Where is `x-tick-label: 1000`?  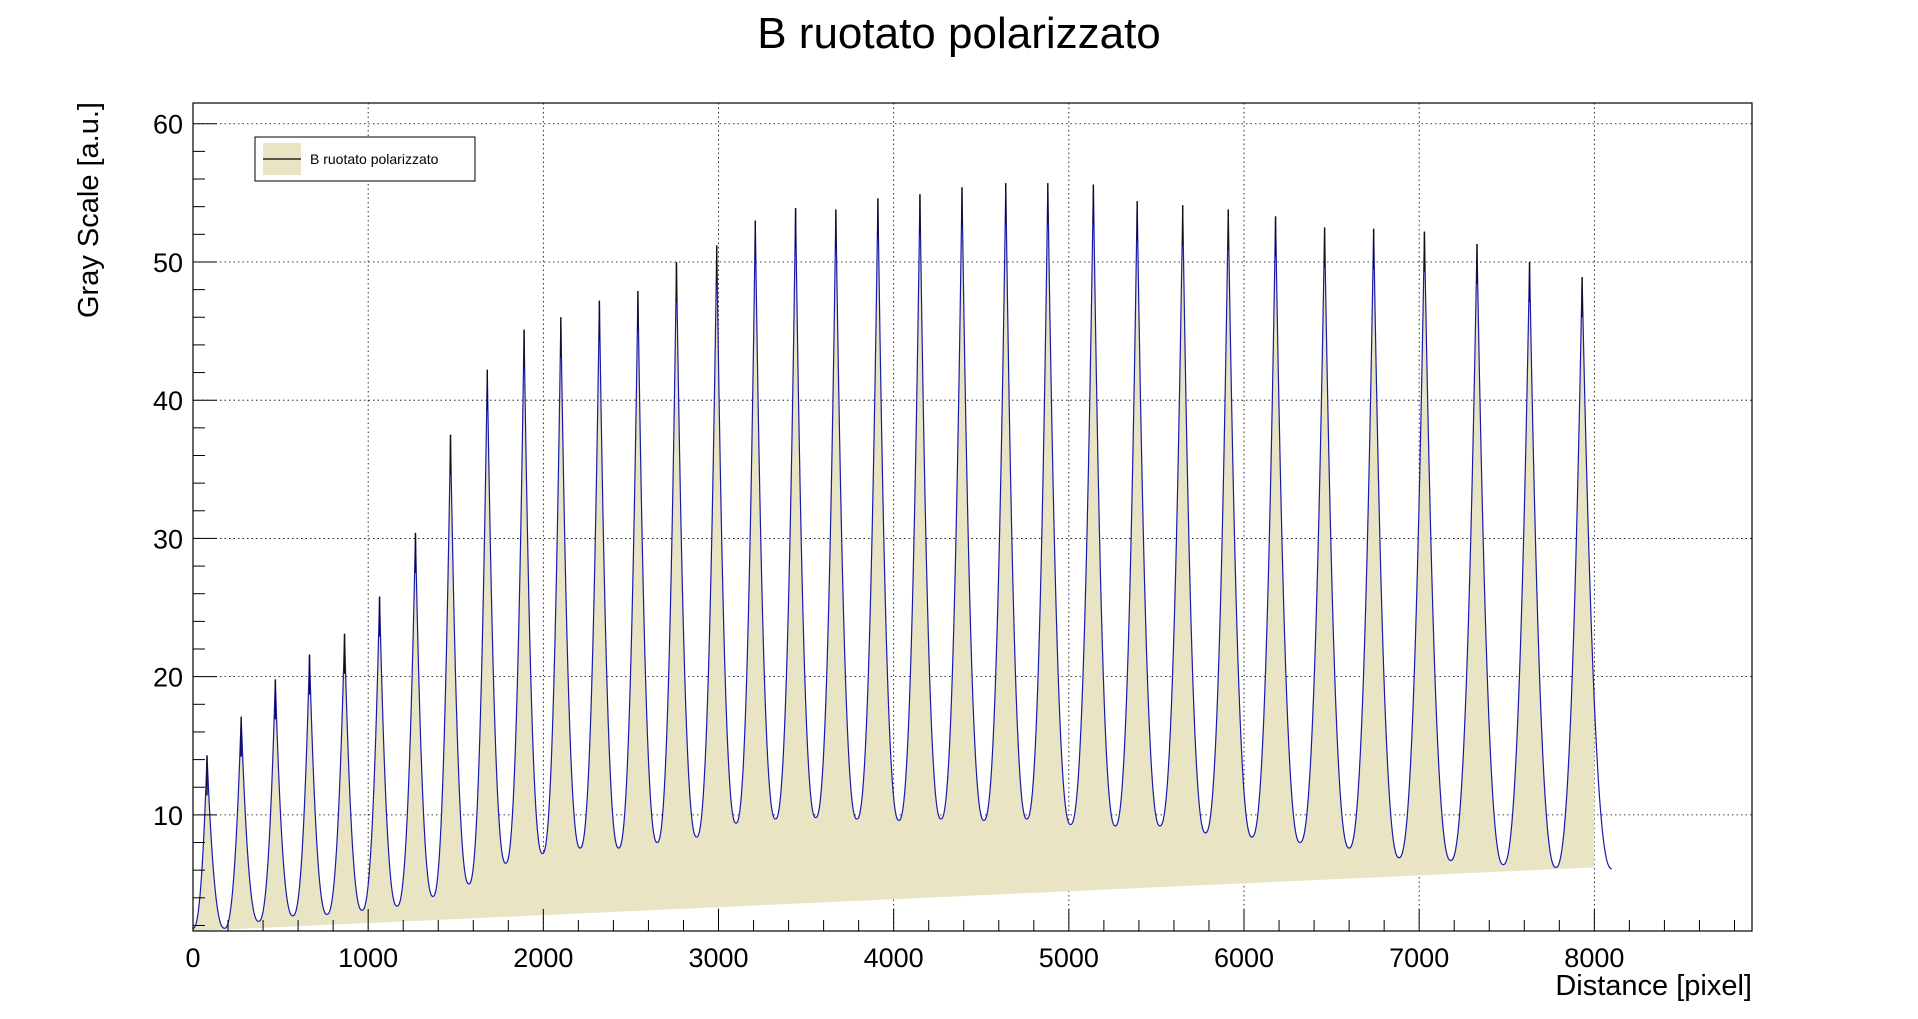
x-tick-label: 1000 is located at coordinates (368, 958).